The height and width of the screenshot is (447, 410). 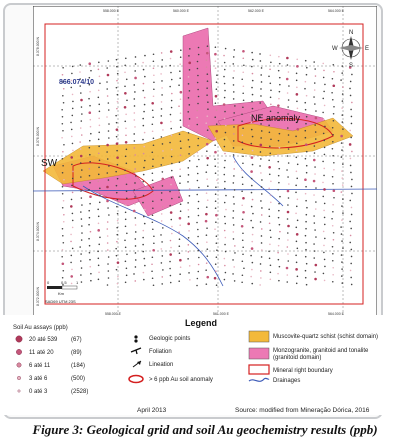 What do you see at coordinates (152, 410) in the screenshot?
I see `map-date: April 2013` at bounding box center [152, 410].